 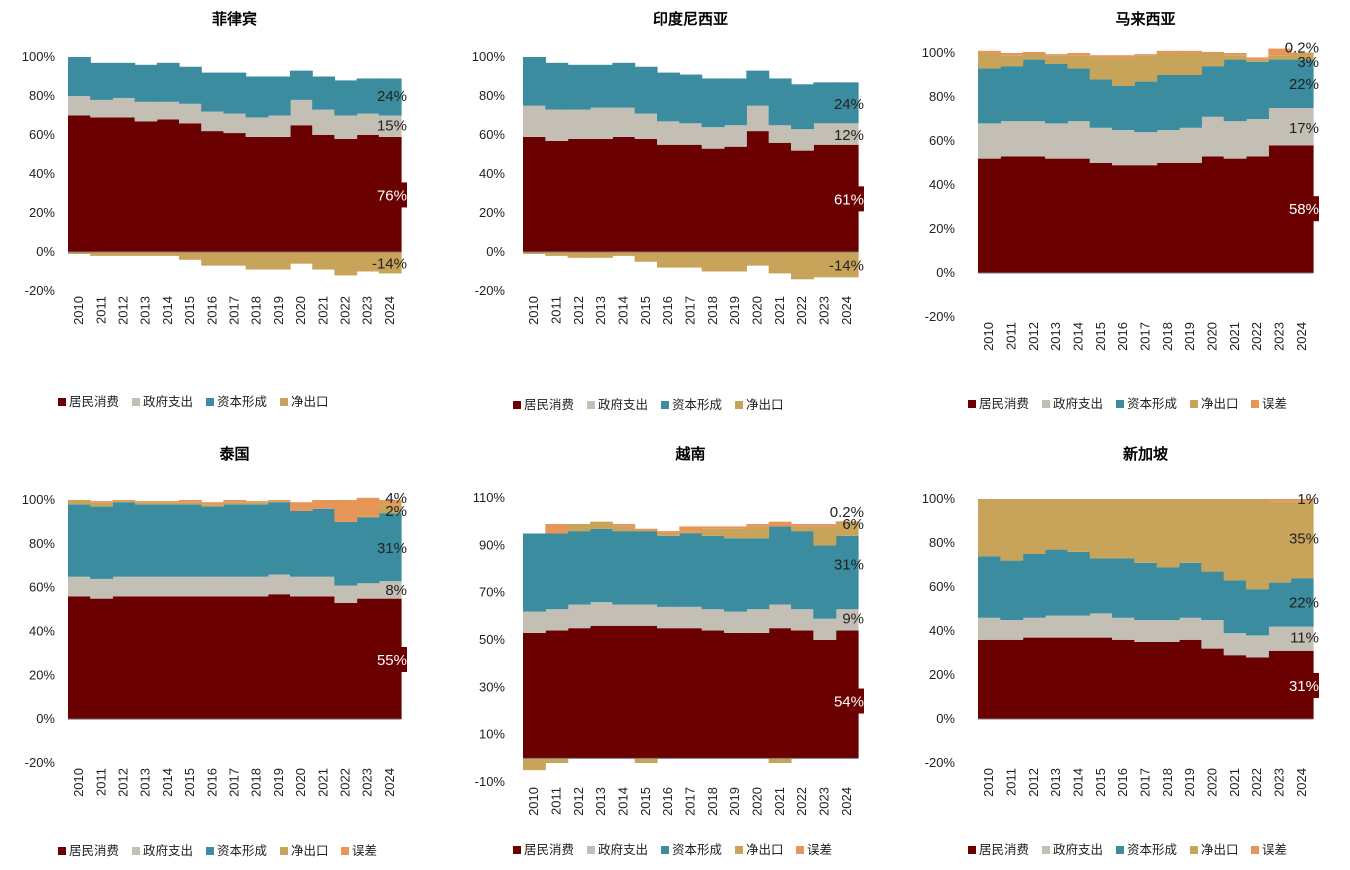 What do you see at coordinates (1279, 336) in the screenshot?
I see `x-tick-label: 2023` at bounding box center [1279, 336].